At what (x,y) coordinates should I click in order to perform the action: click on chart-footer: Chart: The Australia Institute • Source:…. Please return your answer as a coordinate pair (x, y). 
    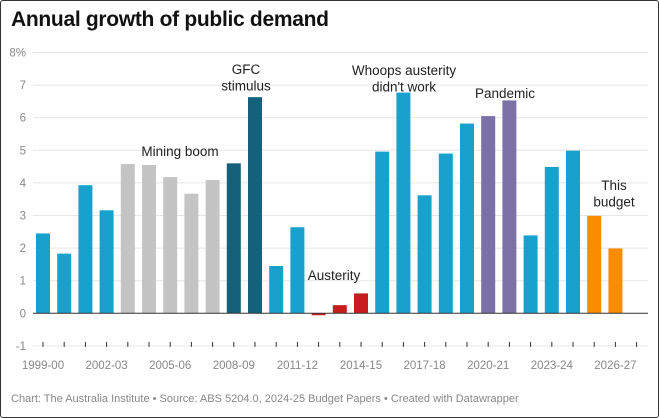
    Looking at the image, I should click on (265, 399).